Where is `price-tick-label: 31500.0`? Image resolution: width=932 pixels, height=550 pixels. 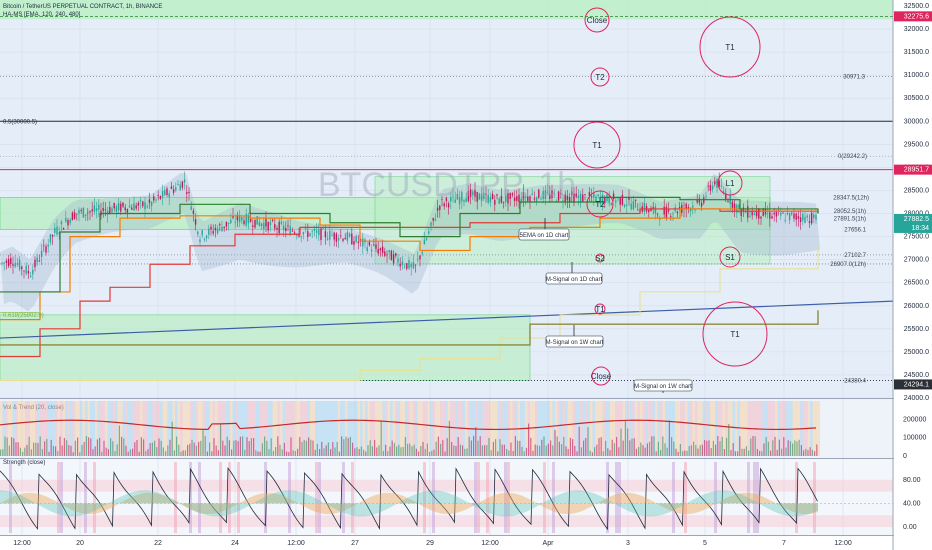
price-tick-label: 31500.0 is located at coordinates (916, 52).